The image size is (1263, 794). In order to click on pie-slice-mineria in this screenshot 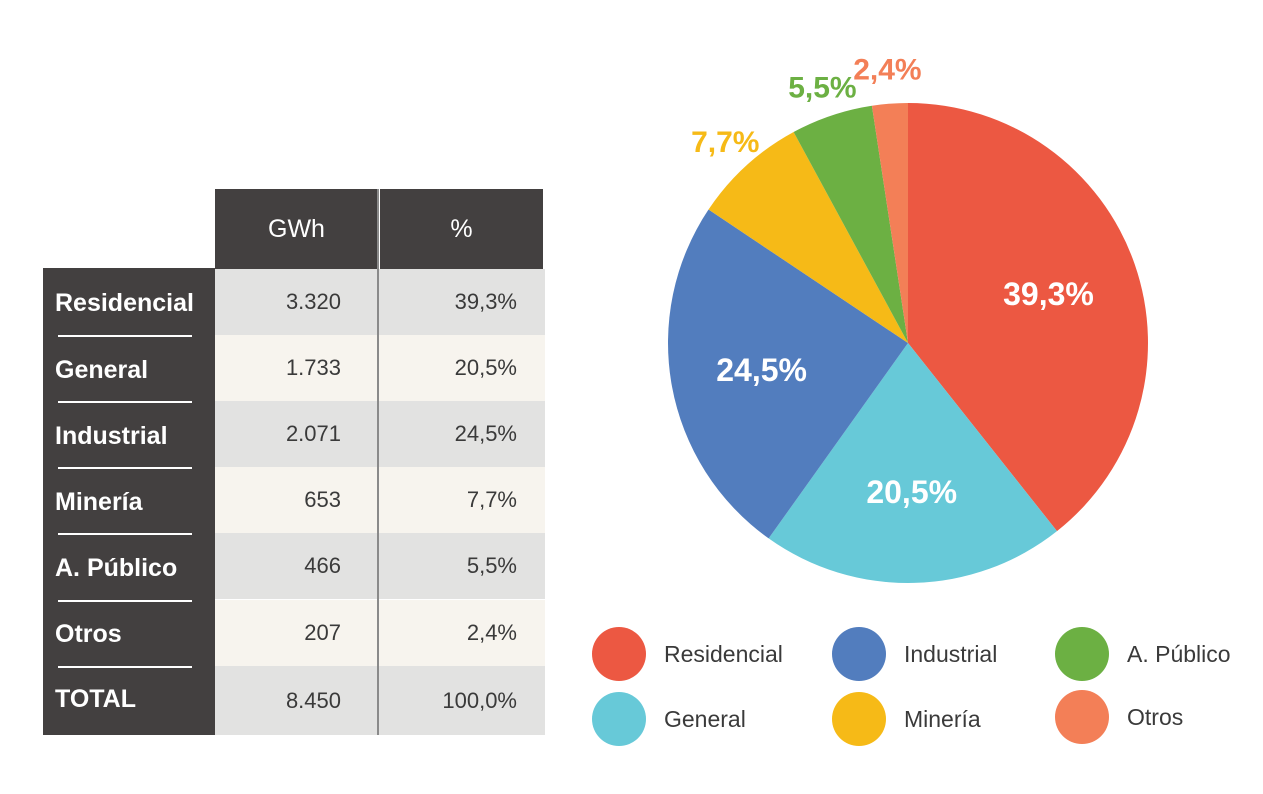, I will do `click(808, 237)`.